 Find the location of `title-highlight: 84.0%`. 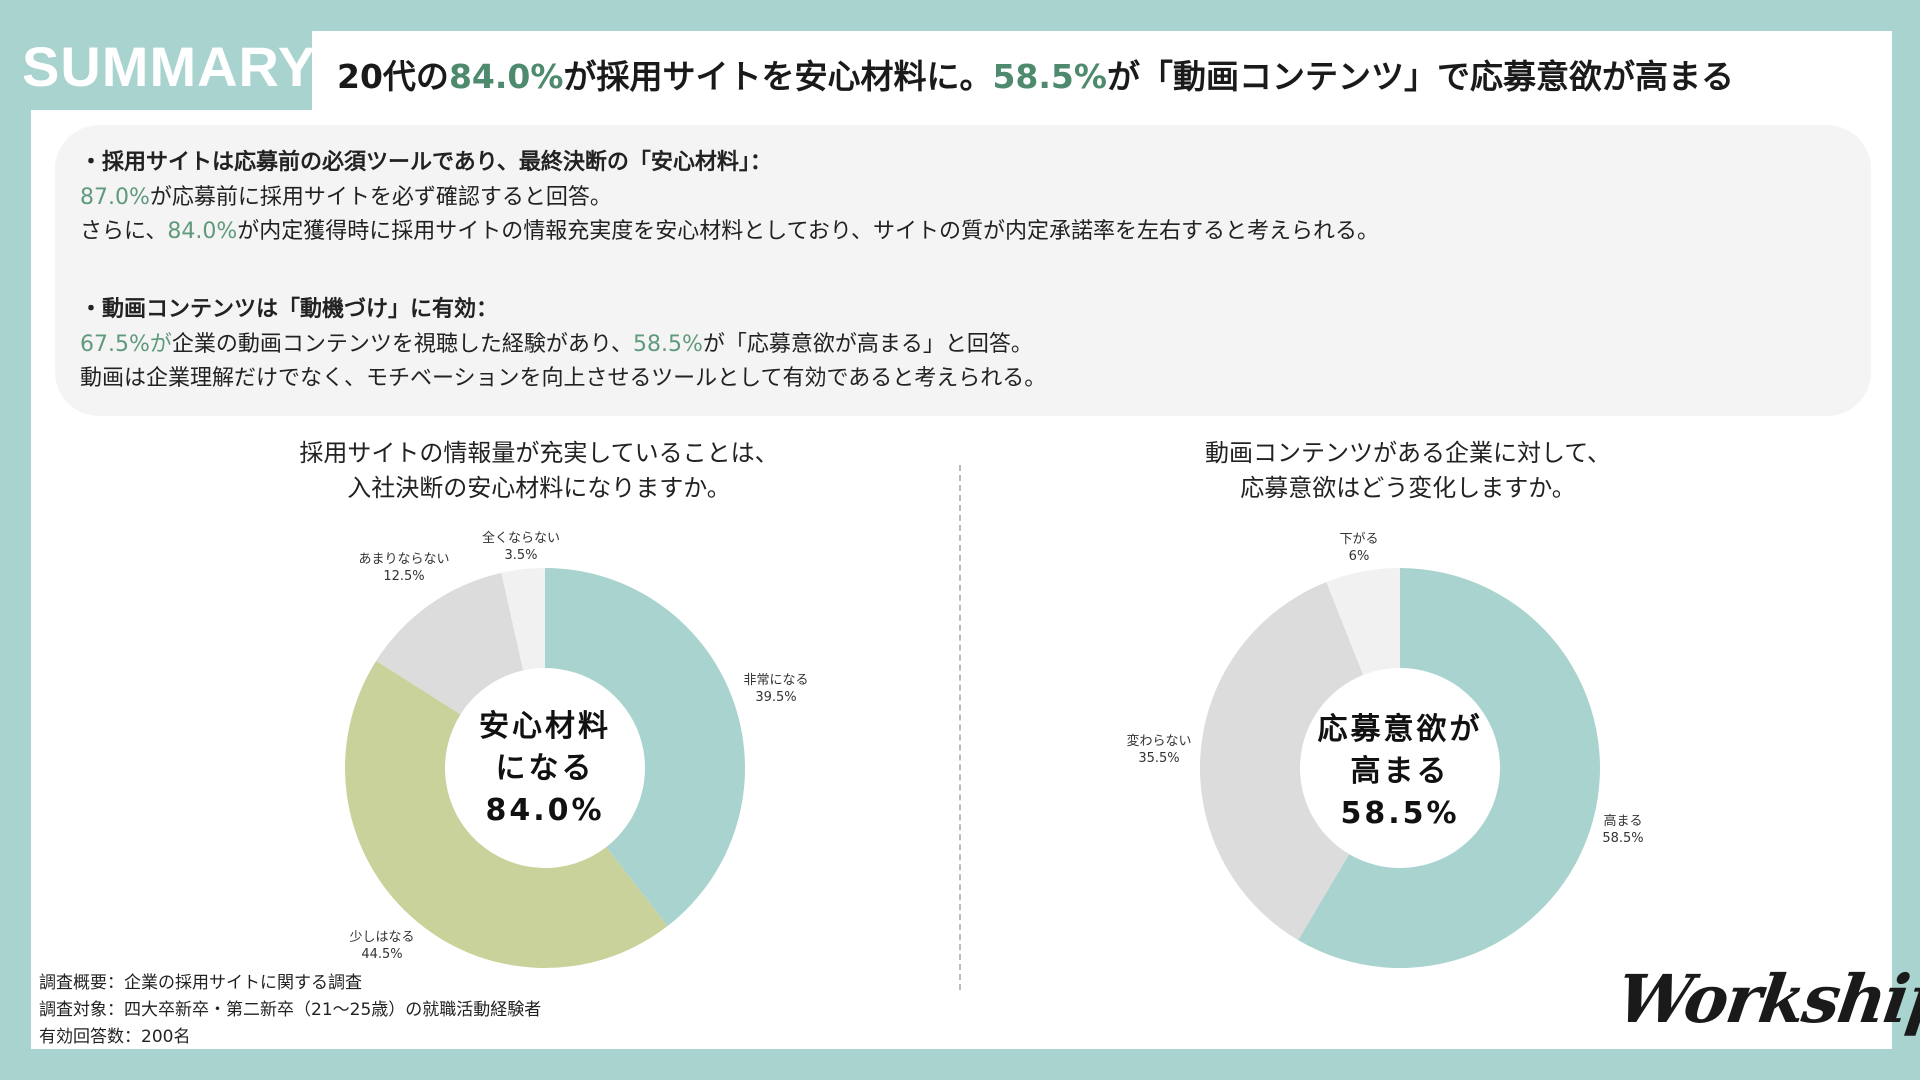

title-highlight: 84.0% is located at coordinates (506, 76).